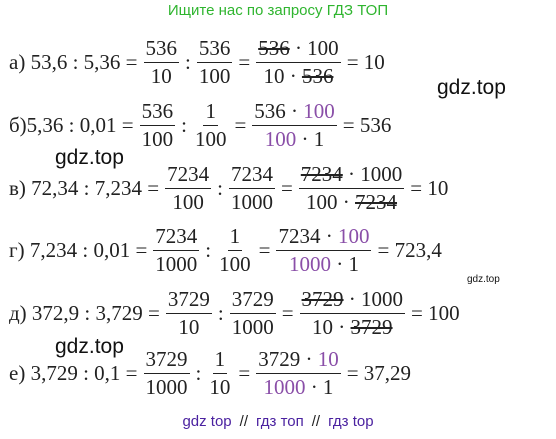  Describe the element at coordinates (298, 62) in the screenshot. I see `fraction: 536 · 100 10 · 536` at that location.